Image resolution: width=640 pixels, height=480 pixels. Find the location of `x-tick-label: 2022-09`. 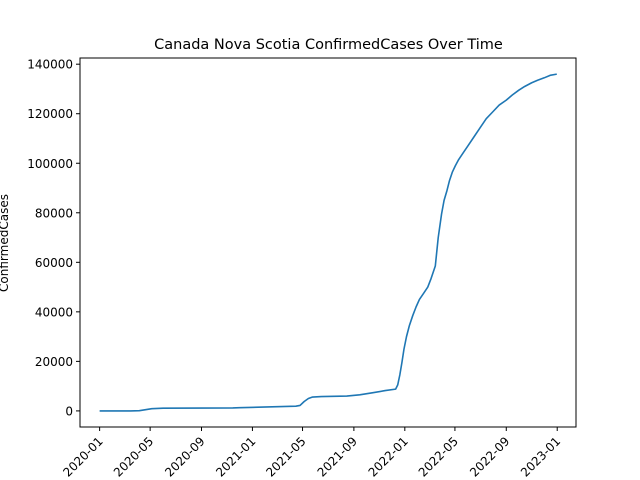

x-tick-label: 2022-09 is located at coordinates (489, 456).